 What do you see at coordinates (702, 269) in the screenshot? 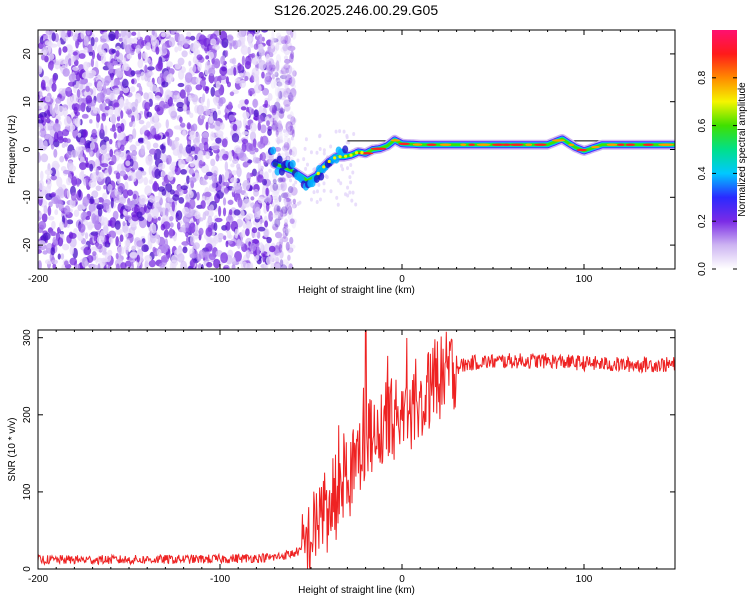
I see `colorbar-tick-label: 0.0` at bounding box center [702, 269].